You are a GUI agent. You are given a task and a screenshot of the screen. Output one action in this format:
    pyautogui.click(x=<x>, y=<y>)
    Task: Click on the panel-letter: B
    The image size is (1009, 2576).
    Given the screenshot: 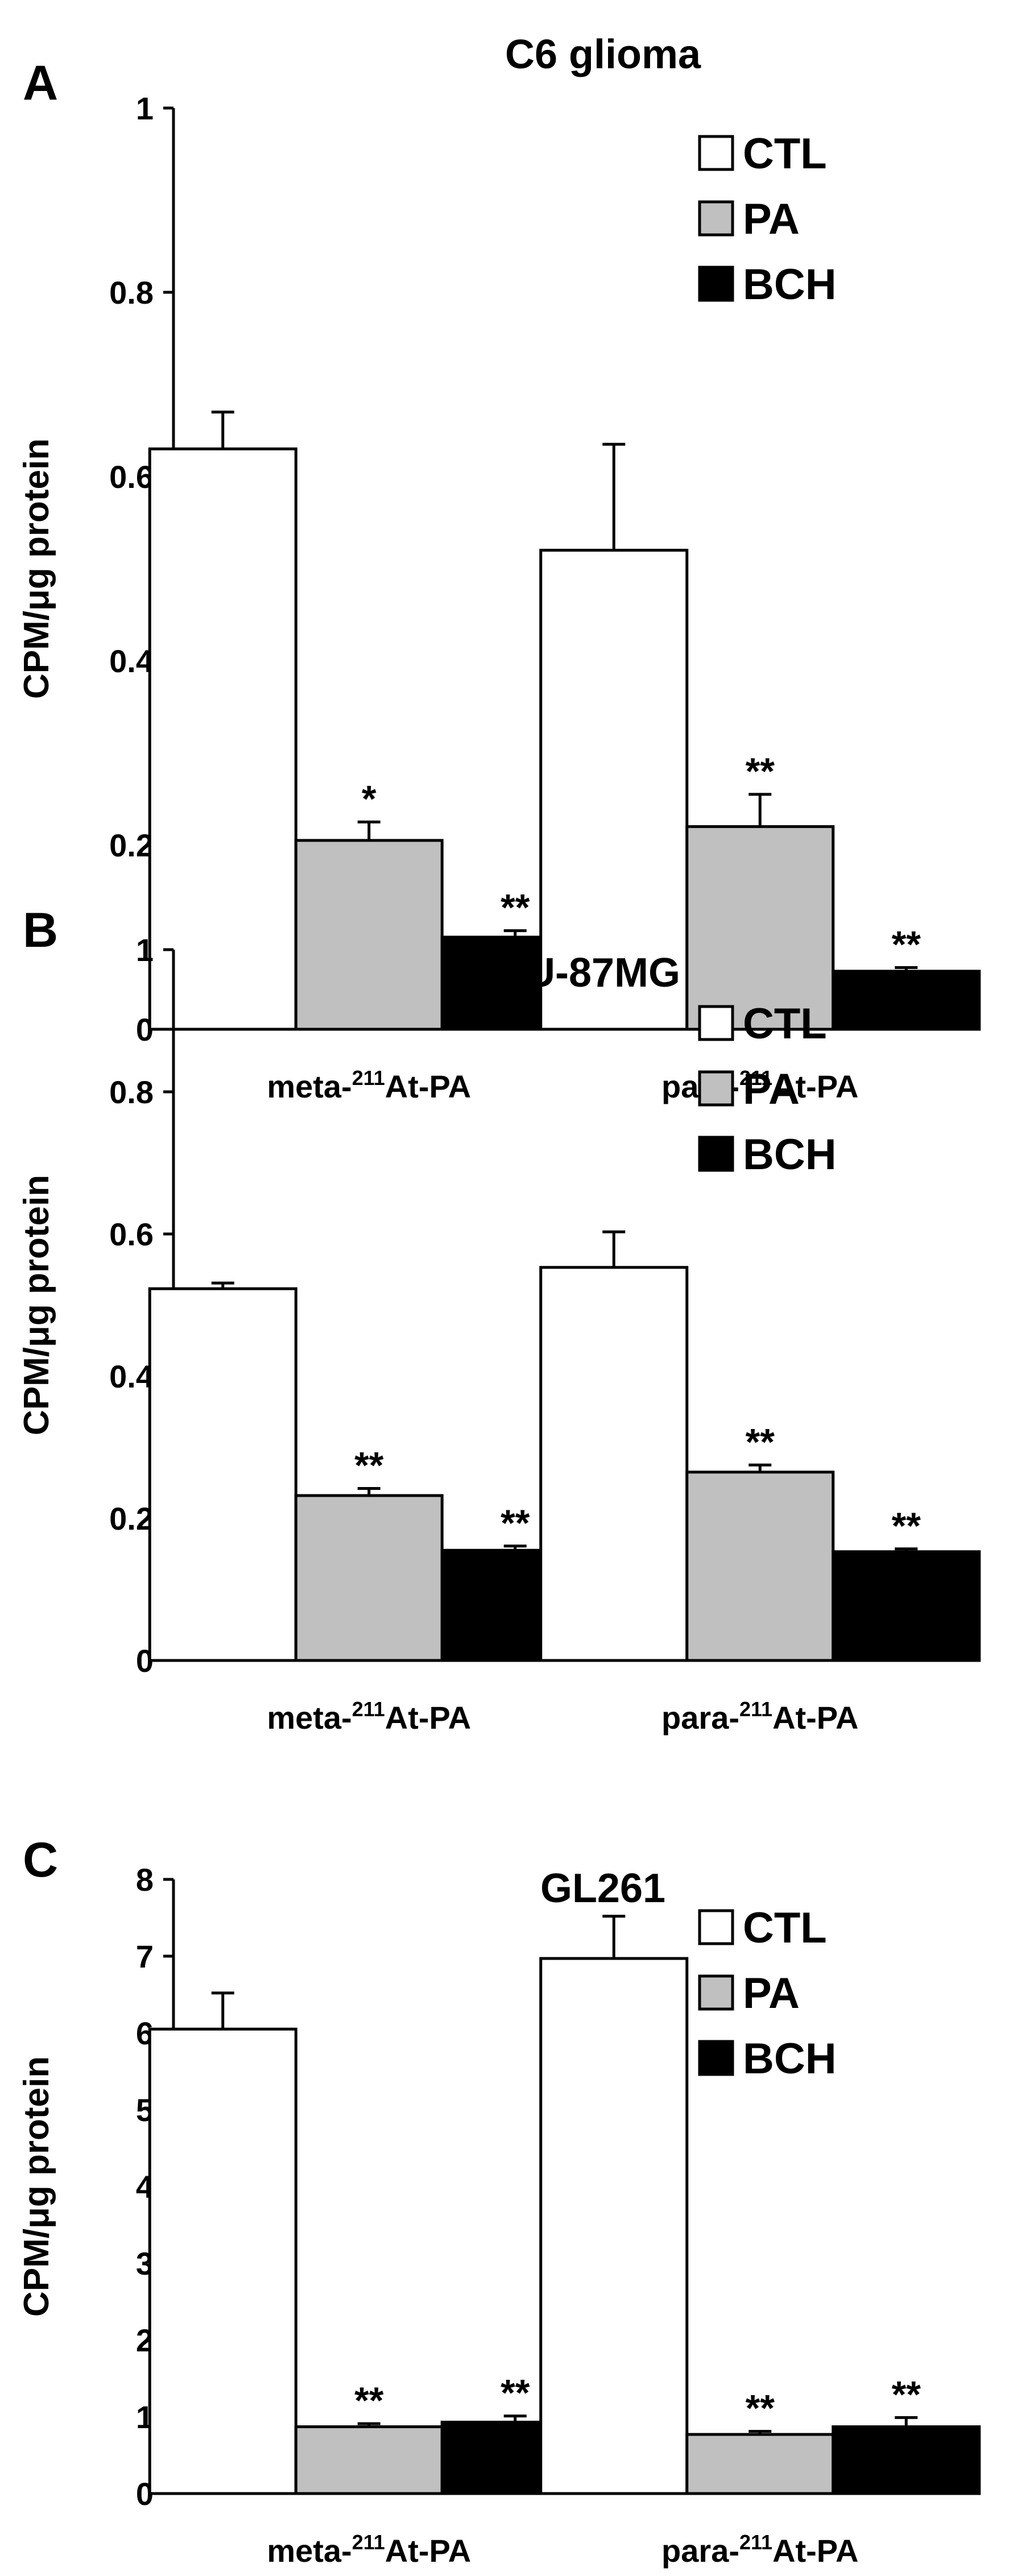 What is the action you would take?
    pyautogui.click(x=41, y=930)
    